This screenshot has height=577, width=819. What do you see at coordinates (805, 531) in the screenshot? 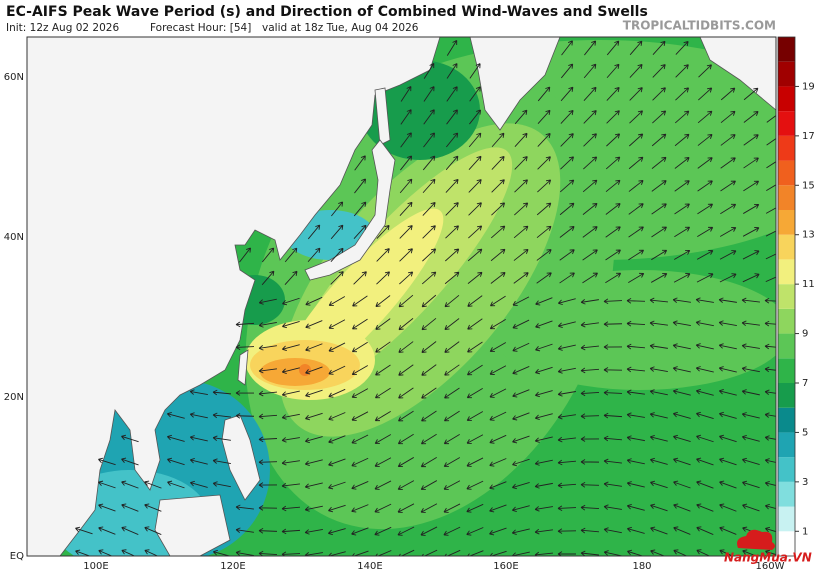
I see `colorbar-label: 1` at bounding box center [805, 531].